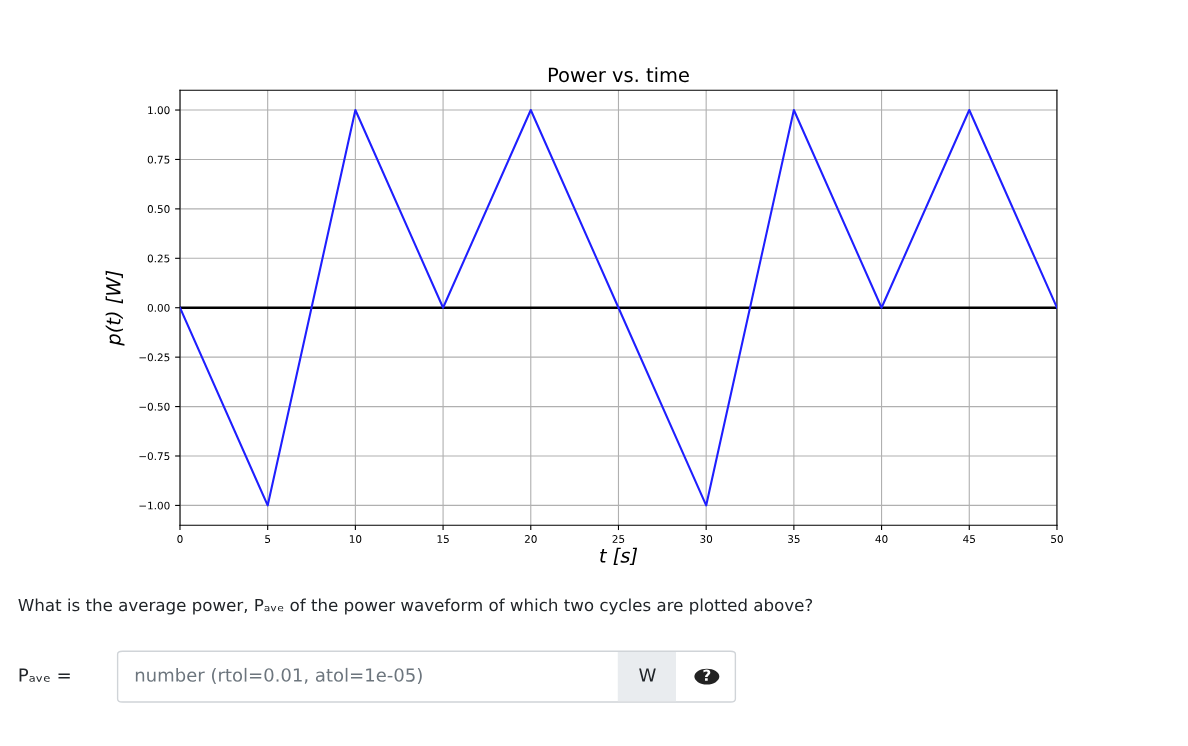 The image size is (1188, 746). I want to click on text: Pₐᵥₑ =, so click(44, 675).